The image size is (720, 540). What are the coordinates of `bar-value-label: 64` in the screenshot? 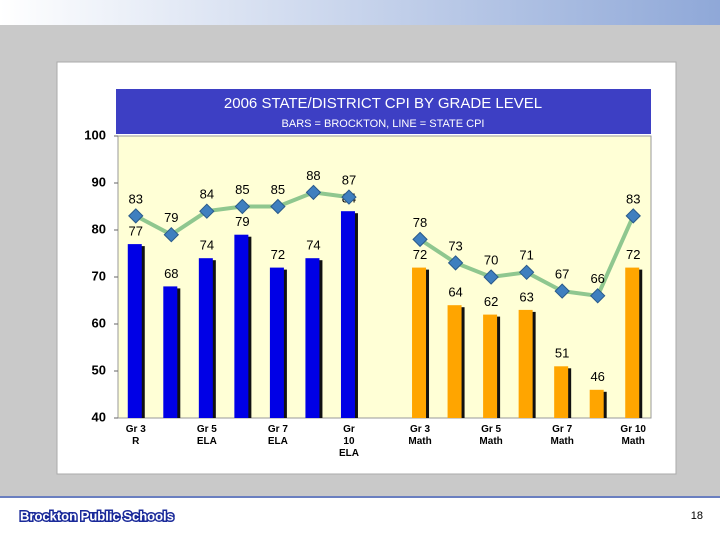 It's located at (455, 292).